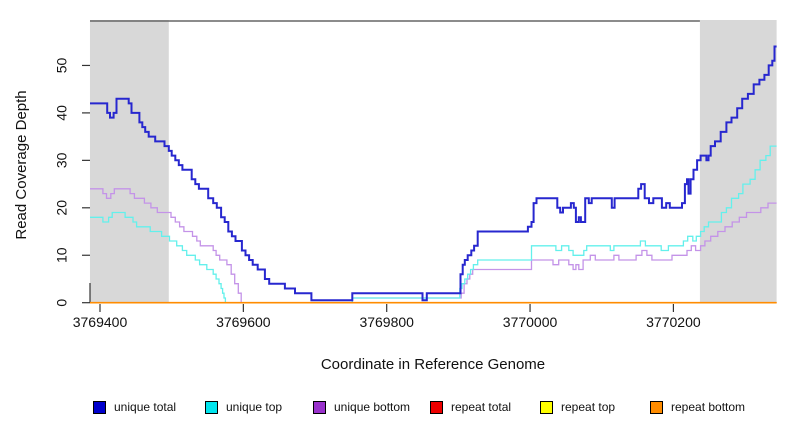  What do you see at coordinates (386, 322) in the screenshot?
I see `x-tick-label: 3769800` at bounding box center [386, 322].